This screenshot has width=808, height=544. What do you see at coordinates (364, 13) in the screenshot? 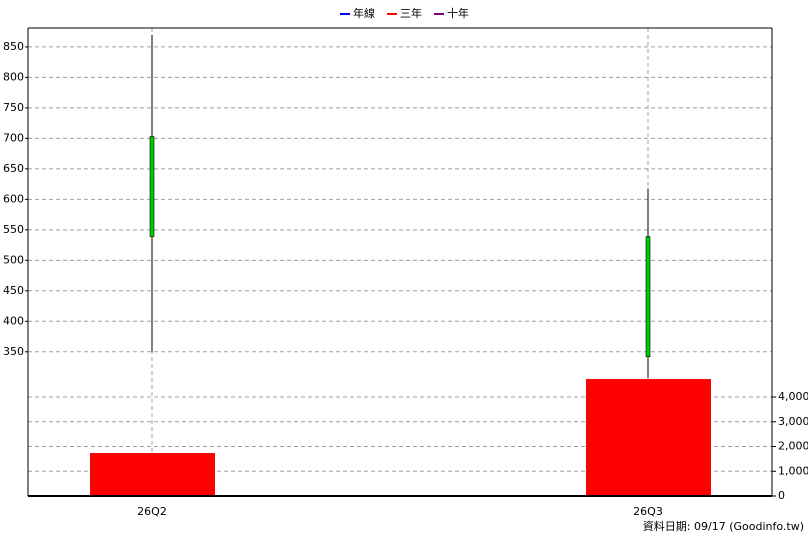
I see `legend-label: 年線` at bounding box center [364, 13].